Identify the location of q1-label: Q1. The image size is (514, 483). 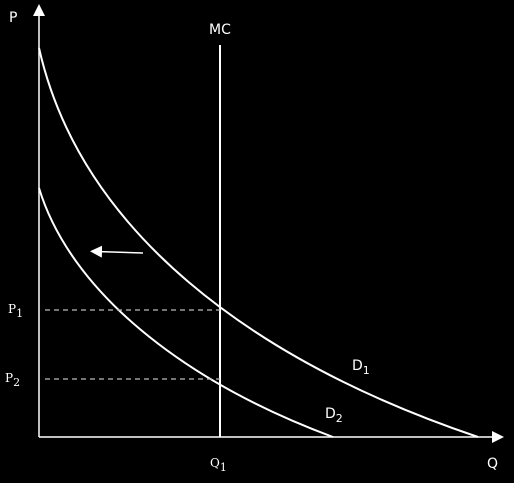
(218, 465).